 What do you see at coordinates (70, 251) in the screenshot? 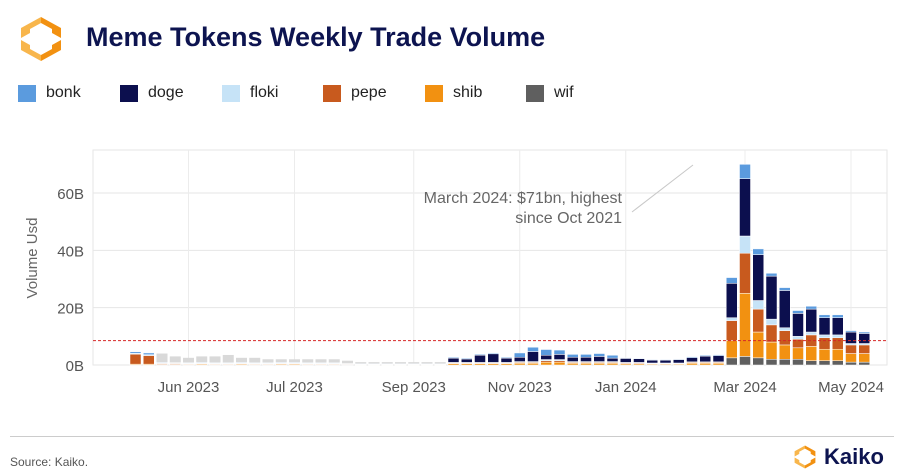
I see `y-tick-label-2: 40B` at bounding box center [70, 251].